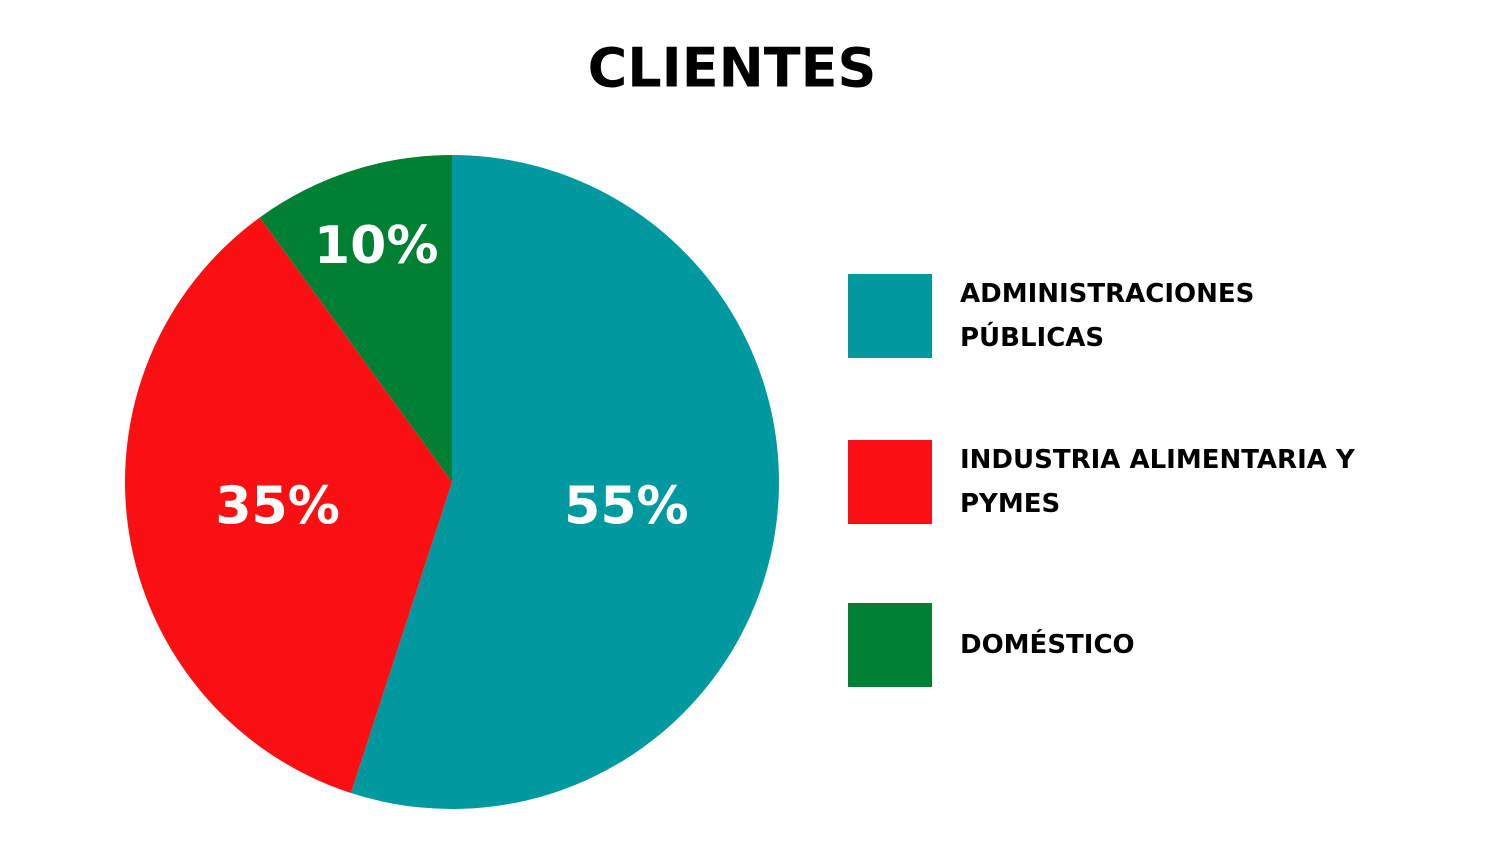 This screenshot has height=844, width=1500. Describe the element at coordinates (277, 507) in the screenshot. I see `data-label: 35%` at that location.